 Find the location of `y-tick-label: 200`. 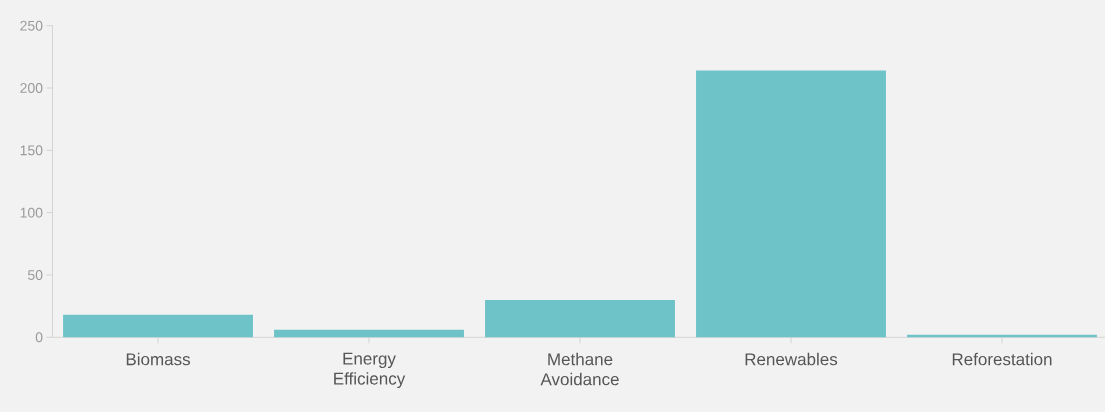

y-tick-label: 200 is located at coordinates (31, 88).